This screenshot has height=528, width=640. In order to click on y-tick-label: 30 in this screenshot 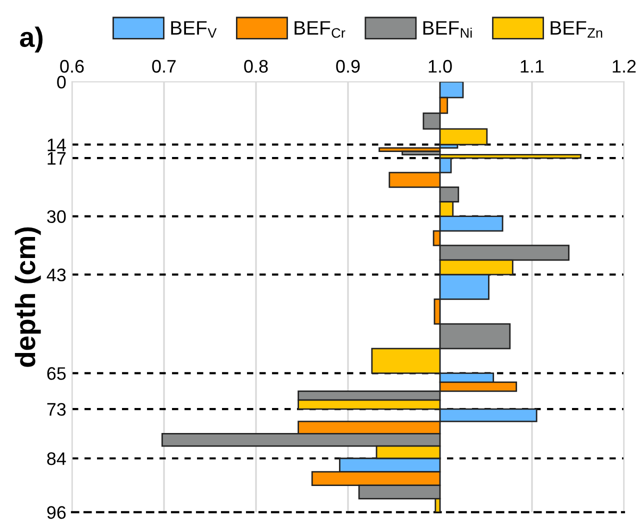, I will do `click(56, 217)`.